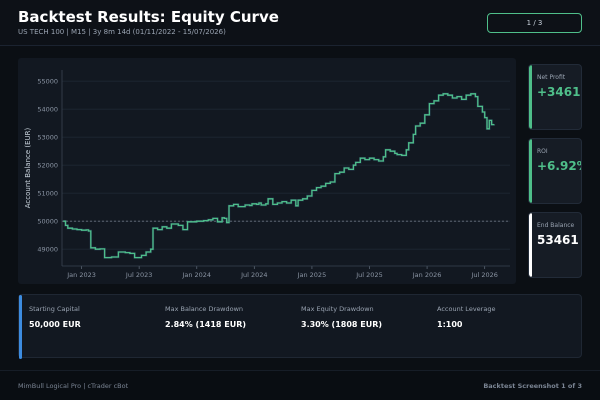 Image resolution: width=600 pixels, height=400 pixels. What do you see at coordinates (47, 165) in the screenshot?
I see `y-tick-label: 52000` at bounding box center [47, 165].